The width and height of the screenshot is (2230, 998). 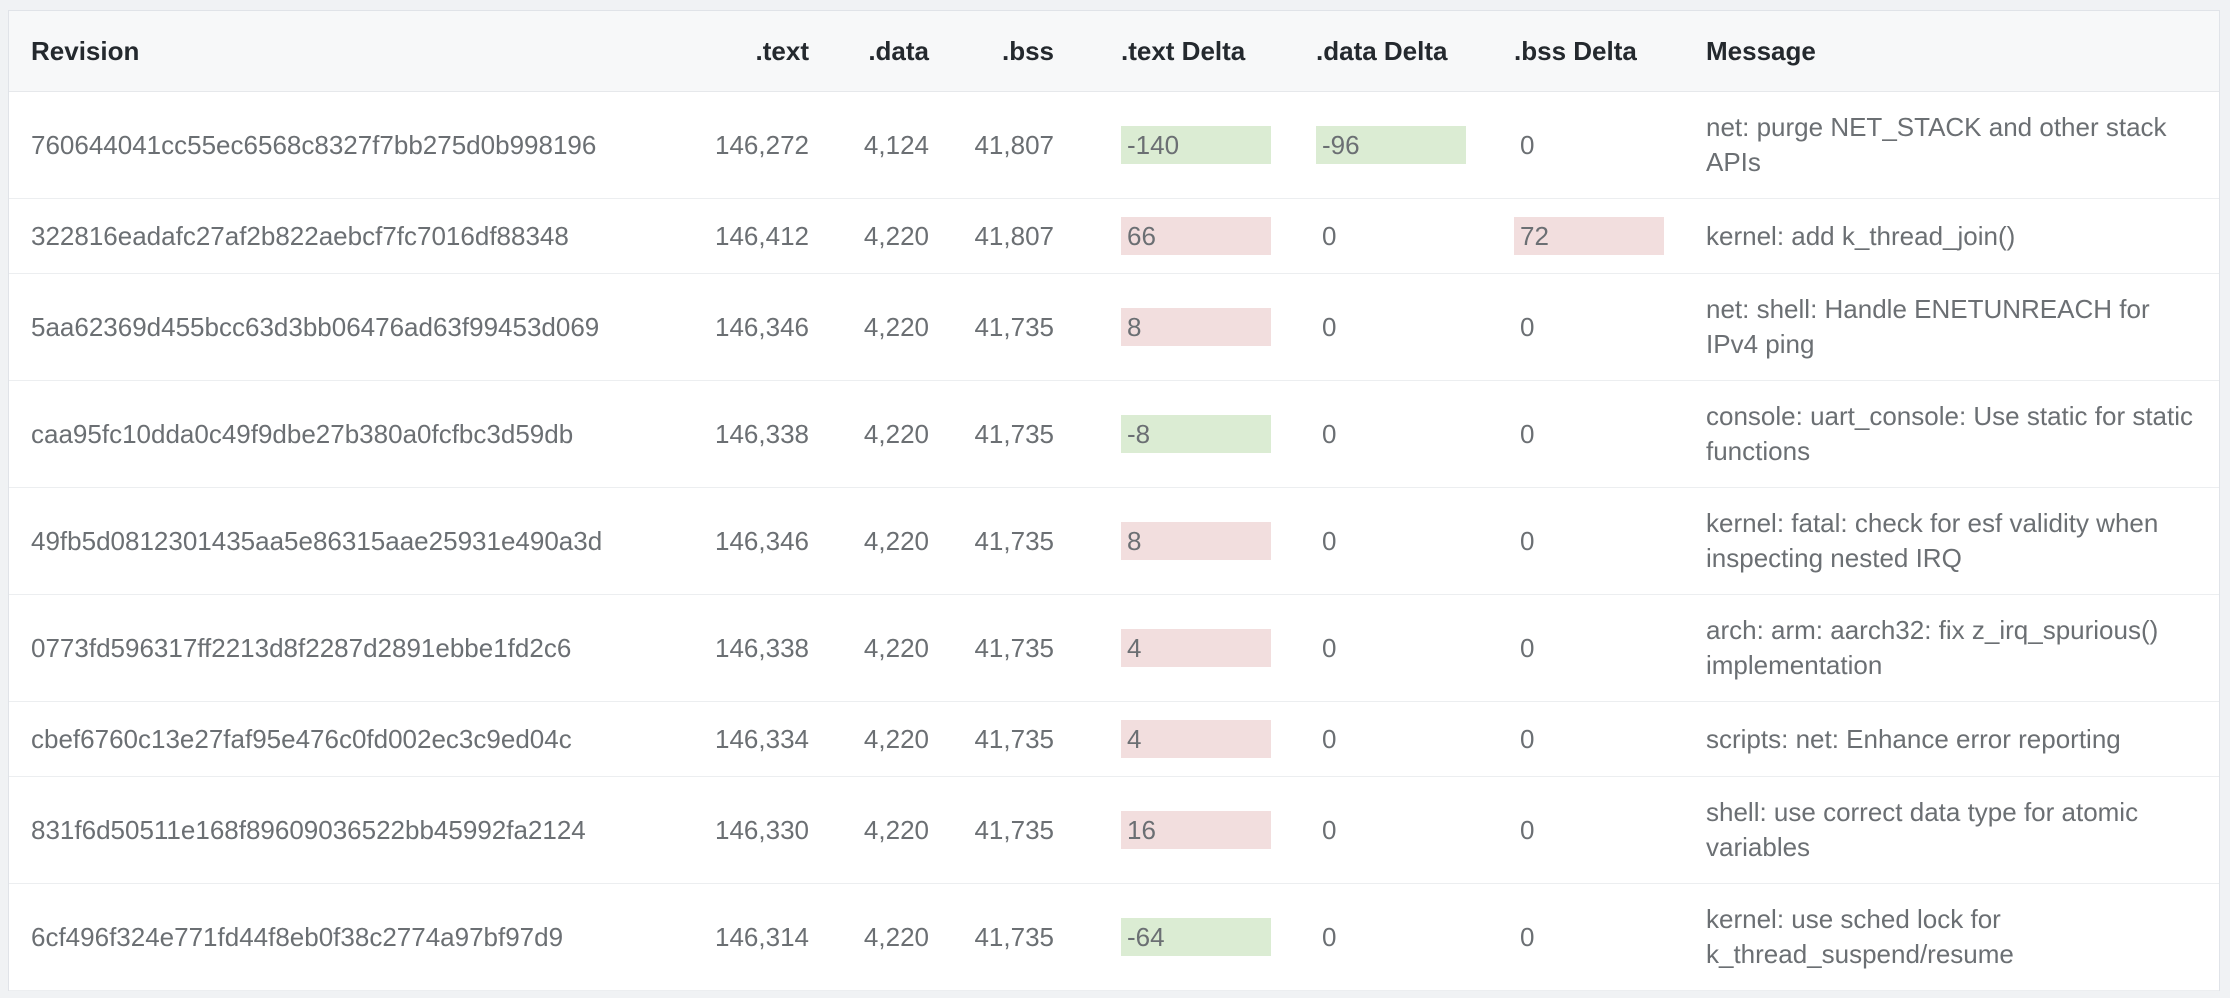 I want to click on delta-badge: -8, so click(x=1196, y=434).